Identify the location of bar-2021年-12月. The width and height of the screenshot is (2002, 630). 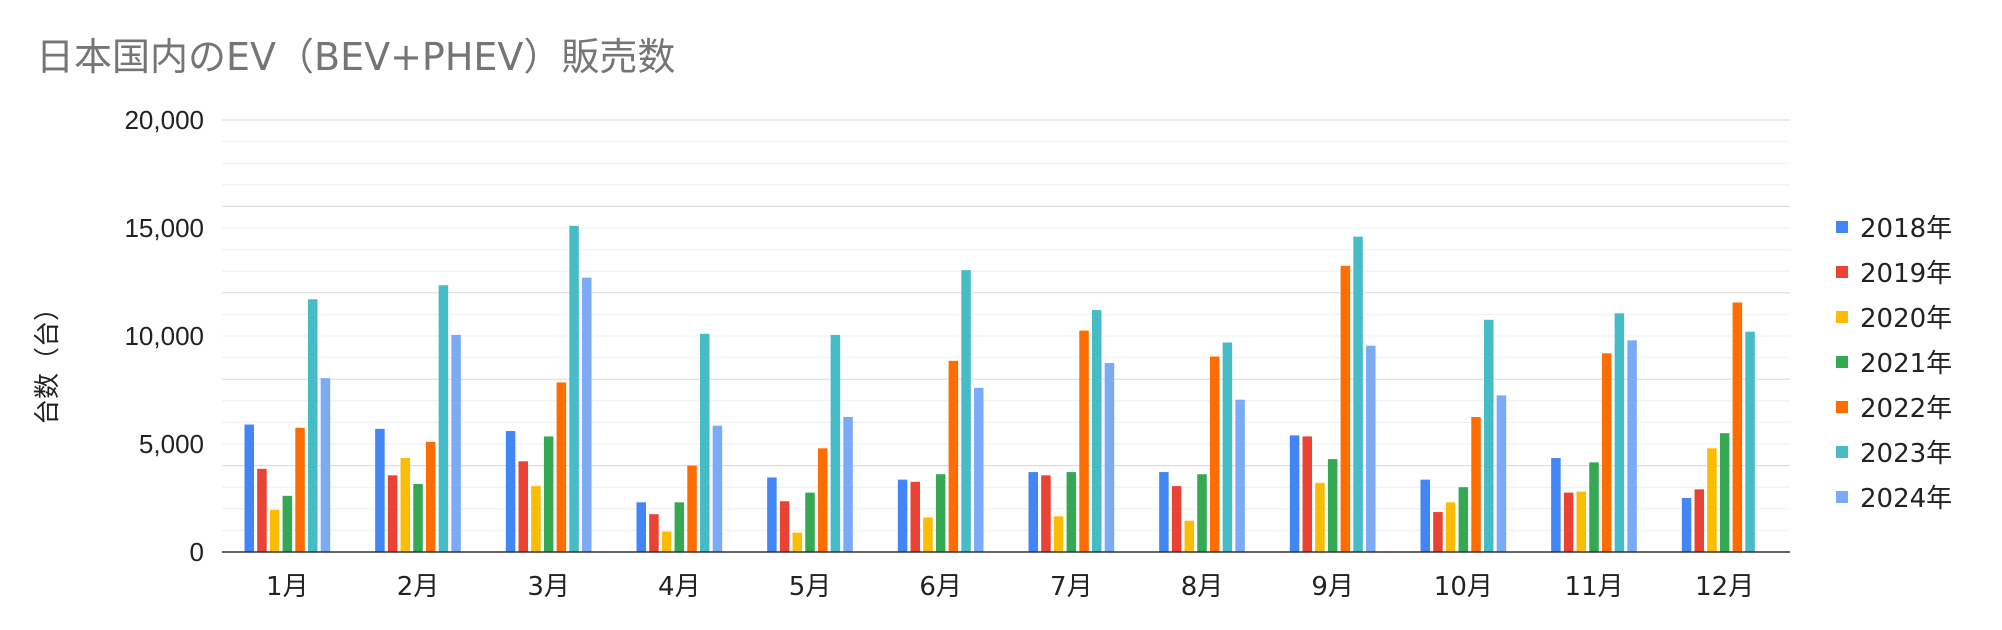
(1724, 492).